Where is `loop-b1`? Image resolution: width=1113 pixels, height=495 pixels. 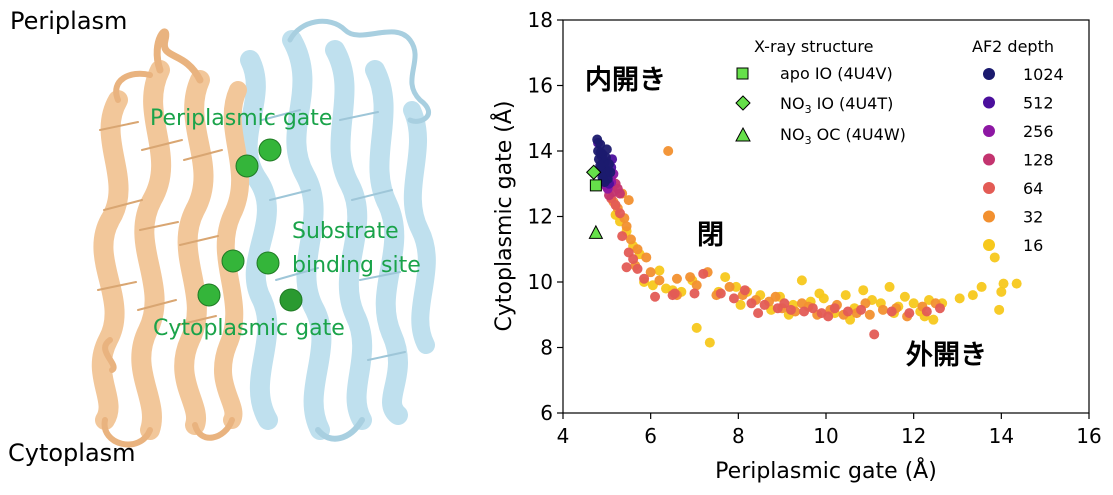 loop-b1 is located at coordinates (359, 71).